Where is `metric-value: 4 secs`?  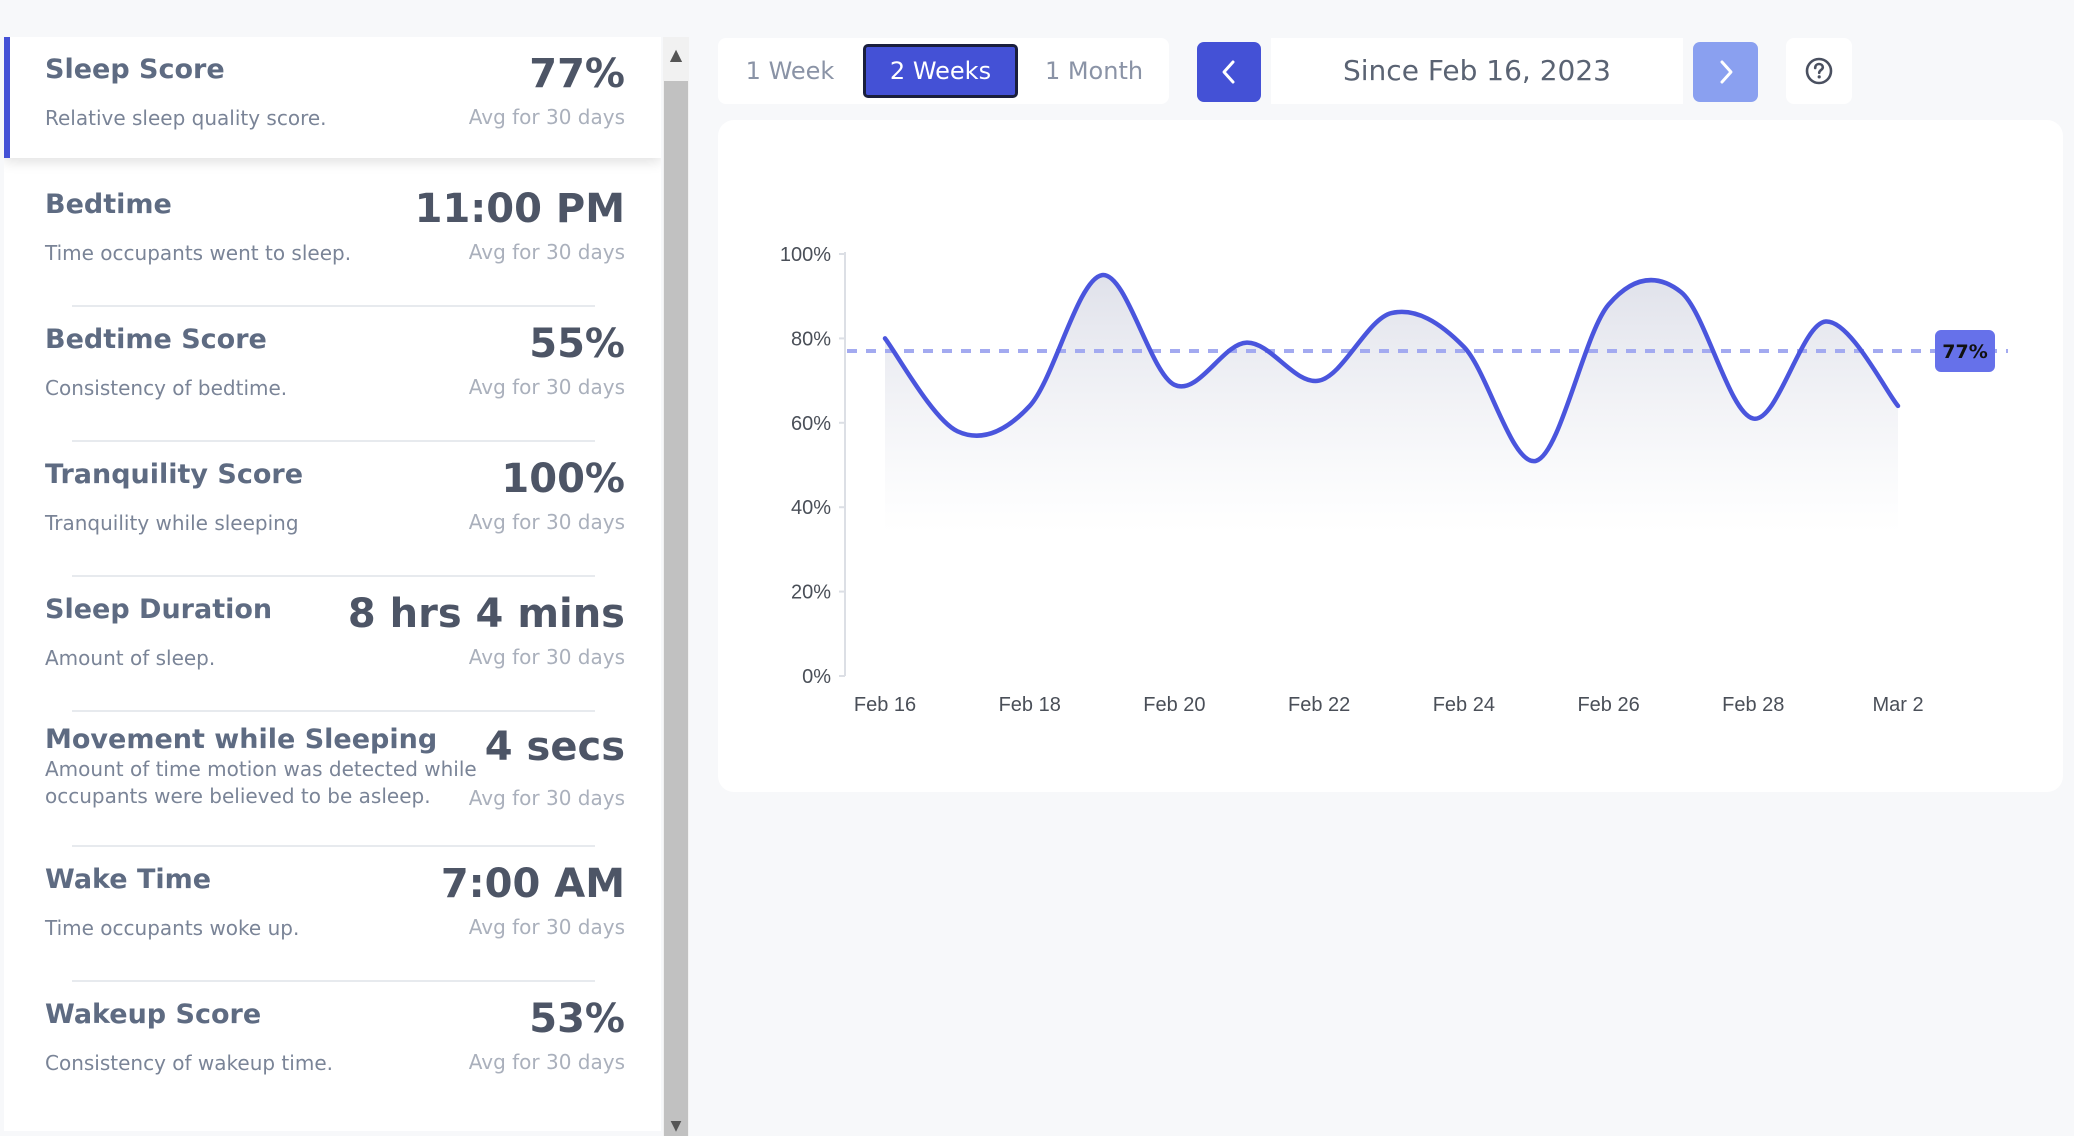 metric-value: 4 secs is located at coordinates (554, 747).